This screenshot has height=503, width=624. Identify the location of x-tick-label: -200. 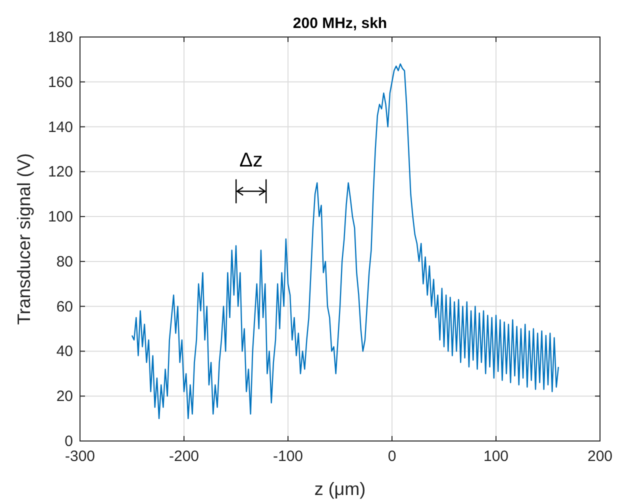
(184, 456).